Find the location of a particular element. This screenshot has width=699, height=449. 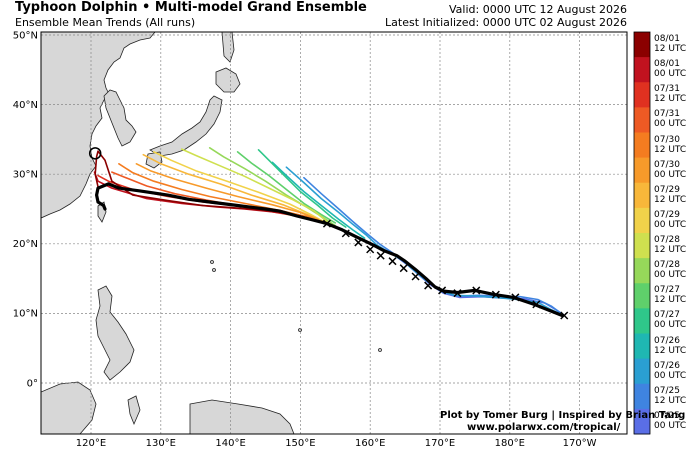

colorbar-label: 07/25 12 UTC is located at coordinates (676, 396).